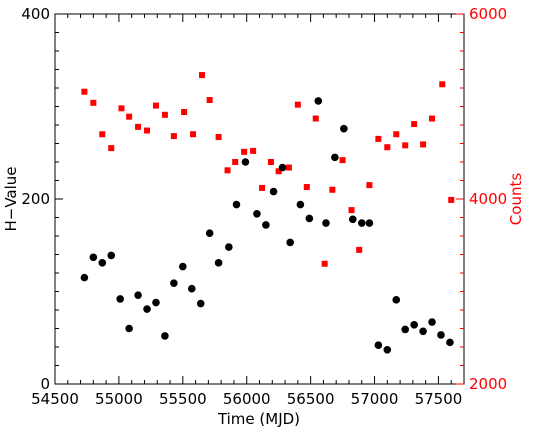 This screenshot has height=438, width=545. I want to click on y-left-tick-label: 0, so click(45, 384).